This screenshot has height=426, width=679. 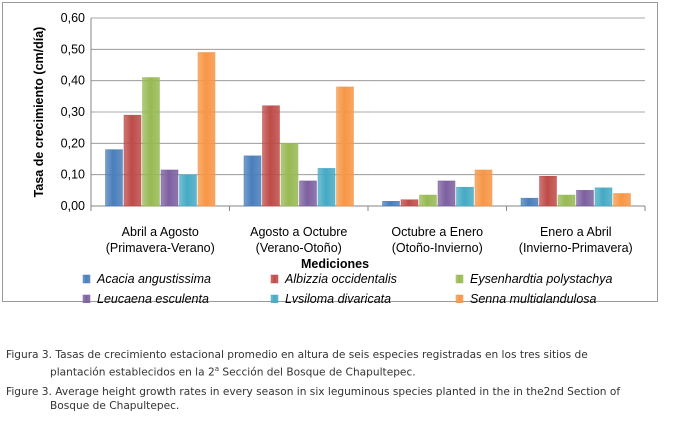 What do you see at coordinates (39, 112) in the screenshot?
I see `y-axis-title: Tasa de crecimiento (cm/día)` at bounding box center [39, 112].